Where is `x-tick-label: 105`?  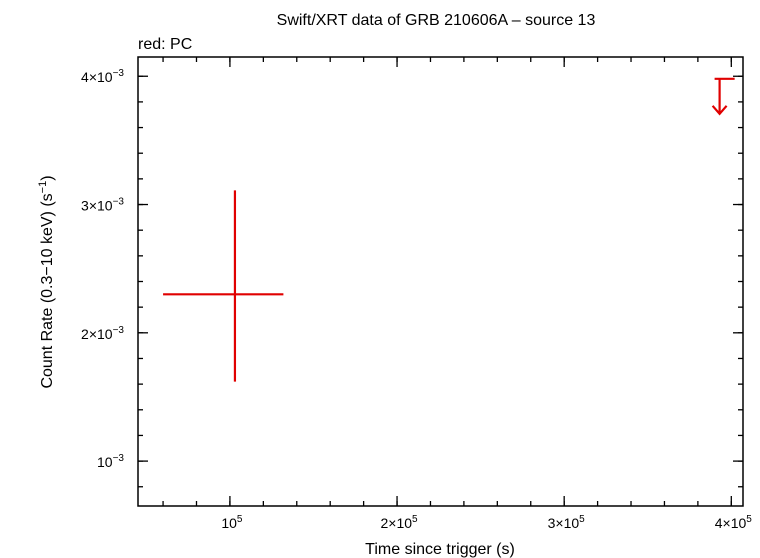 x-tick-label: 105 is located at coordinates (232, 522).